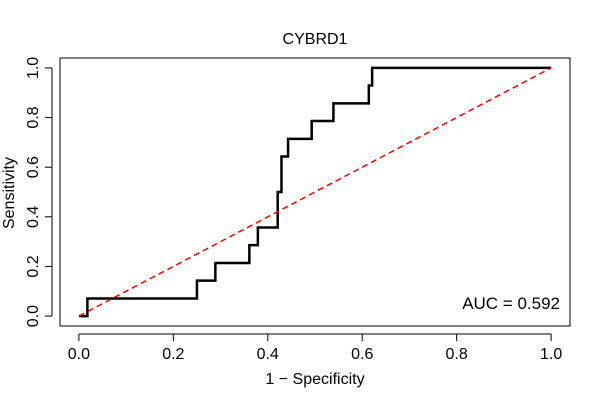 The image size is (600, 400). What do you see at coordinates (33, 68) in the screenshot?
I see `y-tick-label: 1.0` at bounding box center [33, 68].